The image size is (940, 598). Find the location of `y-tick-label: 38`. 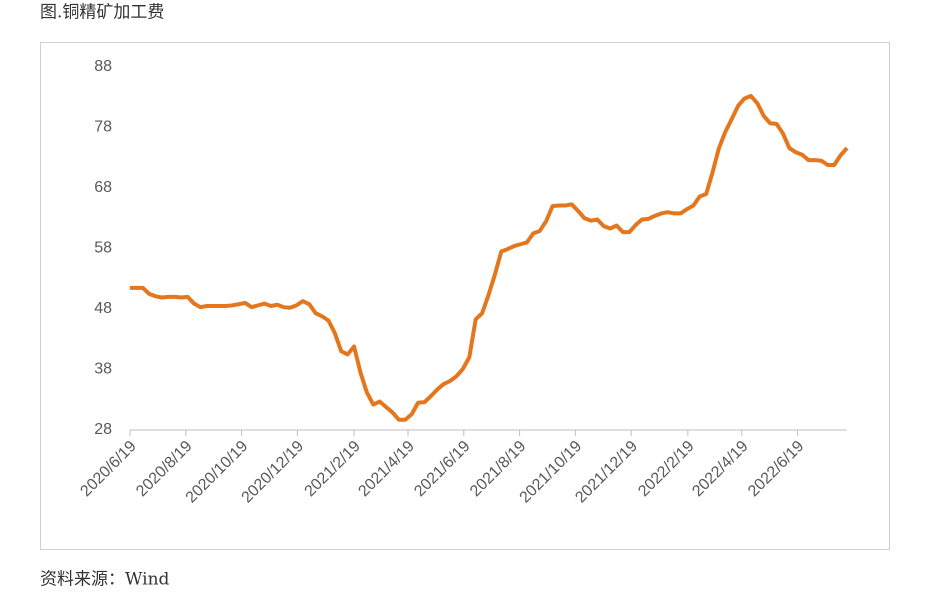

y-tick-label: 38 is located at coordinates (103, 369).